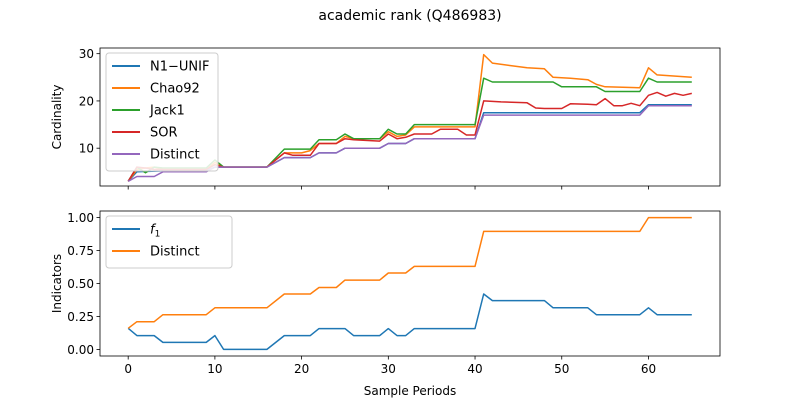  What do you see at coordinates (86, 54) in the screenshot?
I see `y-tick-label: 30` at bounding box center [86, 54].